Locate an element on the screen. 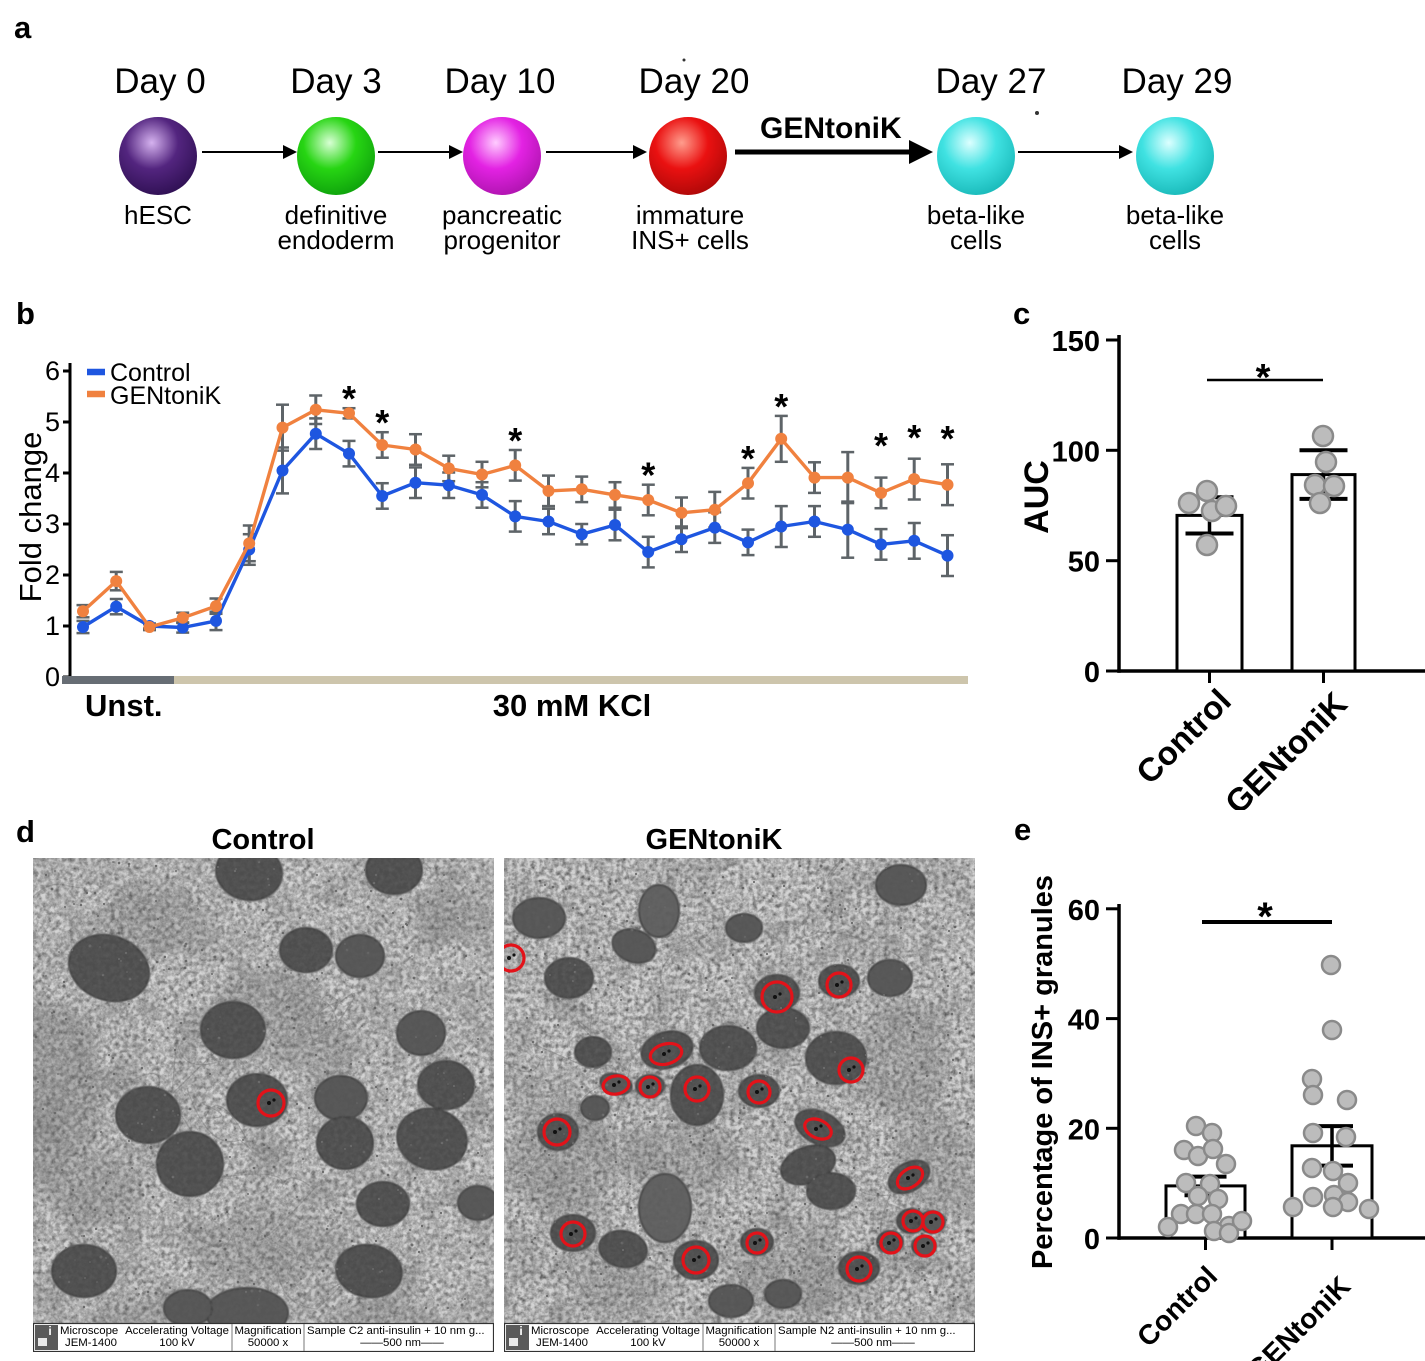 Image resolution: width=1425 pixels, height=1361 pixels. svg-text: Unst. is located at coordinates (124, 705).